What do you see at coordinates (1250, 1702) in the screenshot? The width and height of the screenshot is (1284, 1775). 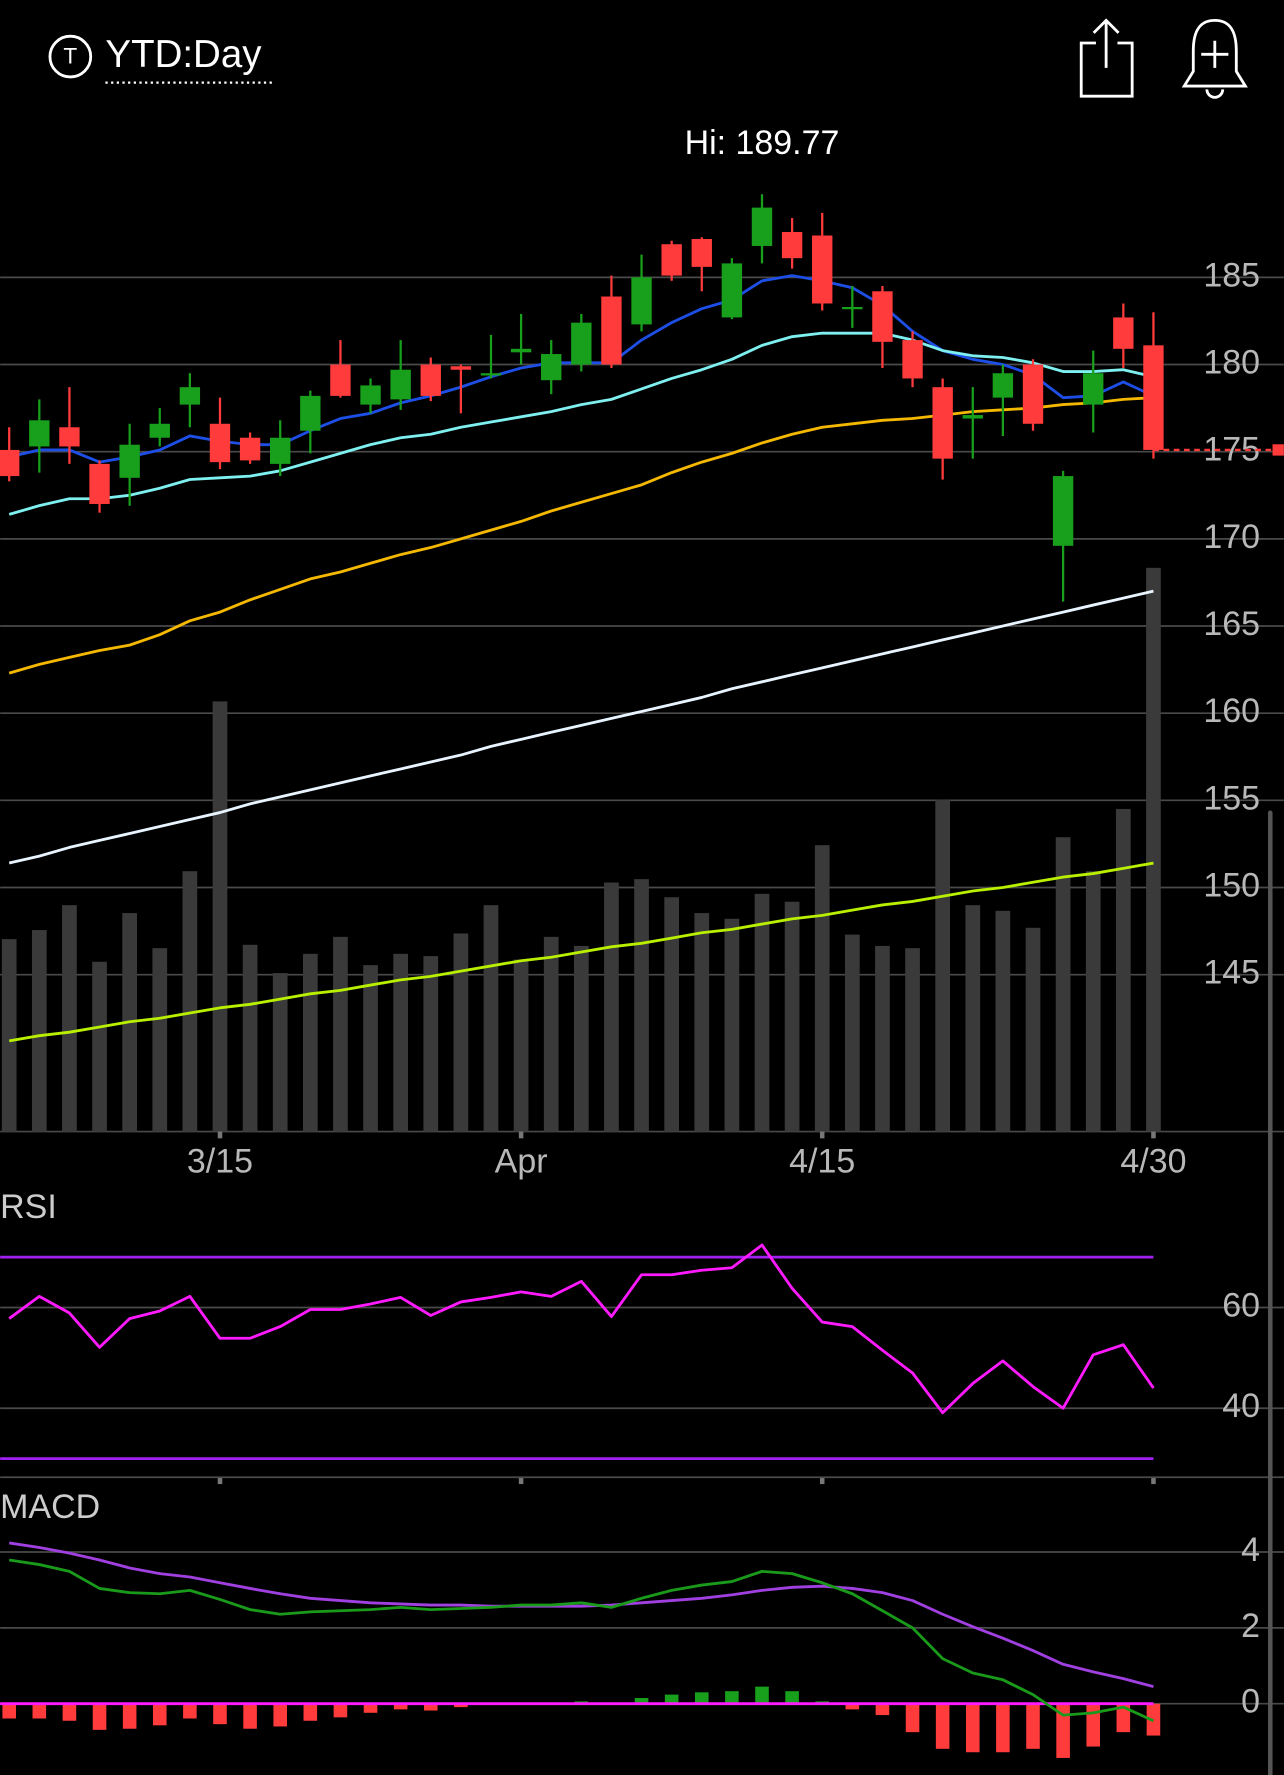 I see `y-tick-label: 0` at bounding box center [1250, 1702].